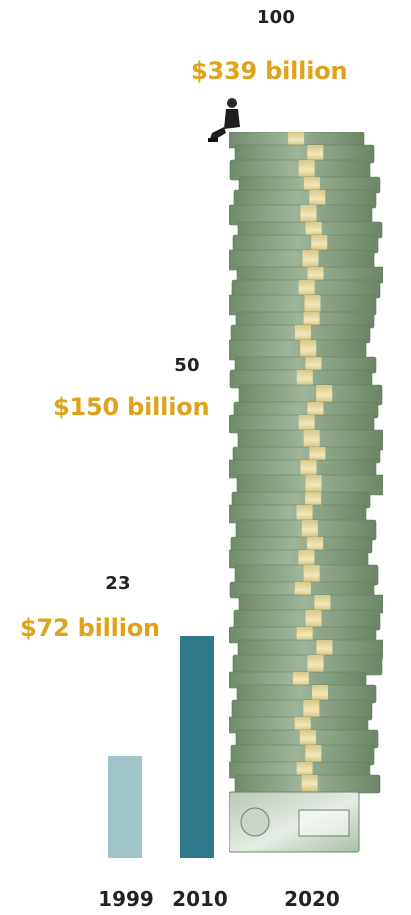  I want to click on value-label-2020: 100, so click(276, 17).